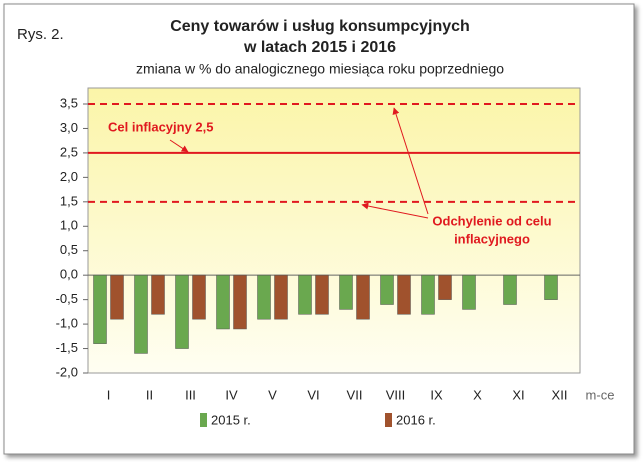 The height and width of the screenshot is (467, 643). What do you see at coordinates (560, 394) in the screenshot?
I see `x-tick-label: XII` at bounding box center [560, 394].